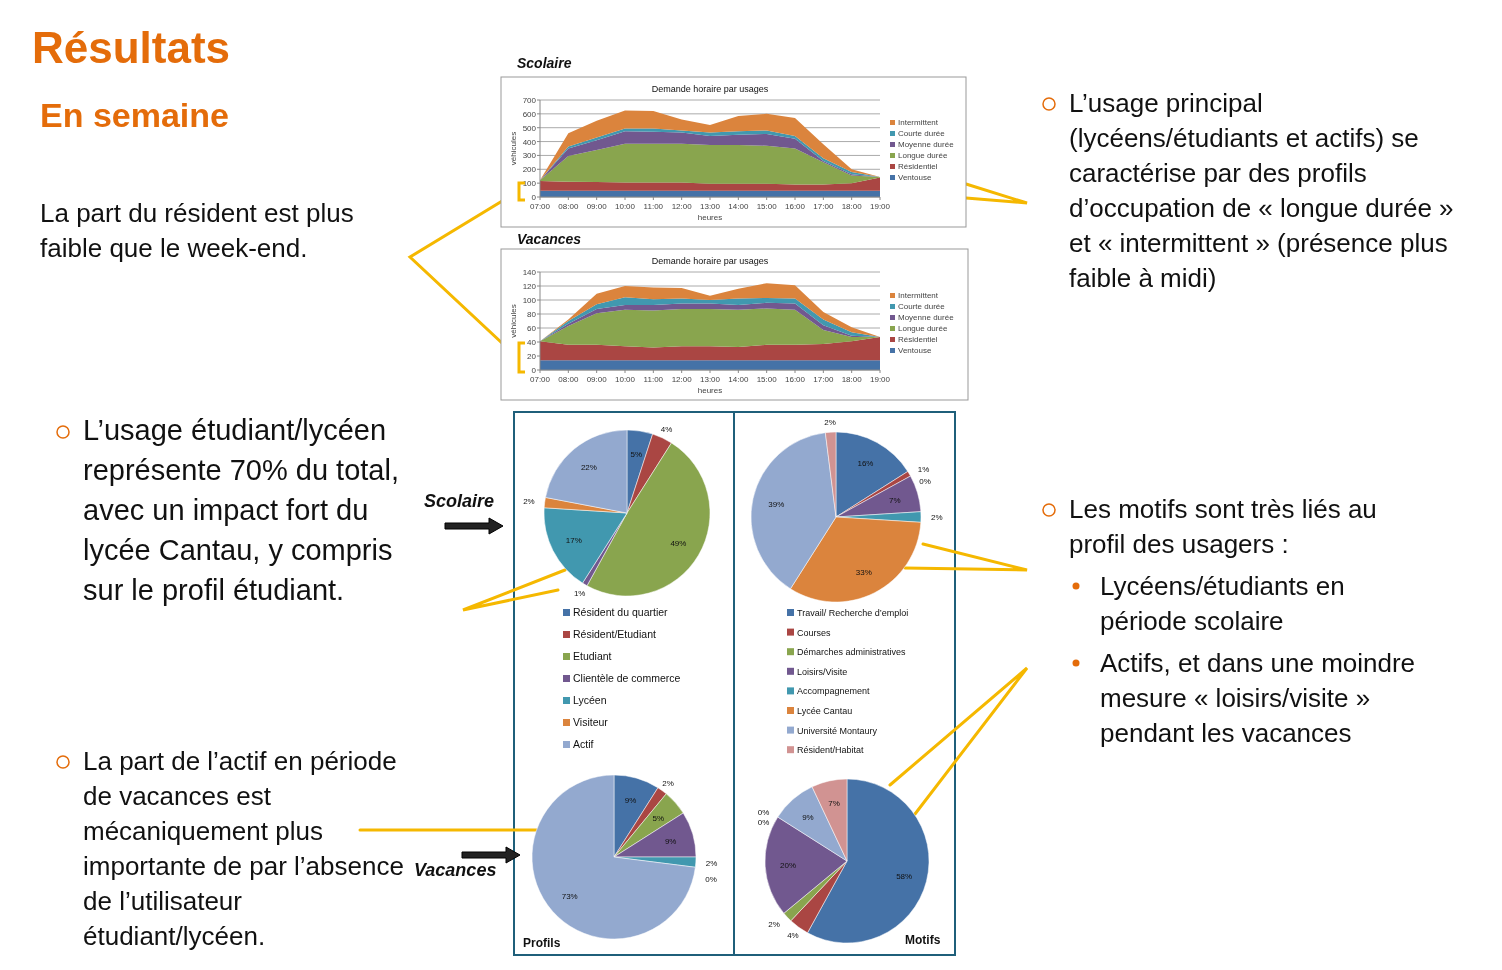  Describe the element at coordinates (529, 142) in the screenshot. I see `y-tick-label: 400` at that location.